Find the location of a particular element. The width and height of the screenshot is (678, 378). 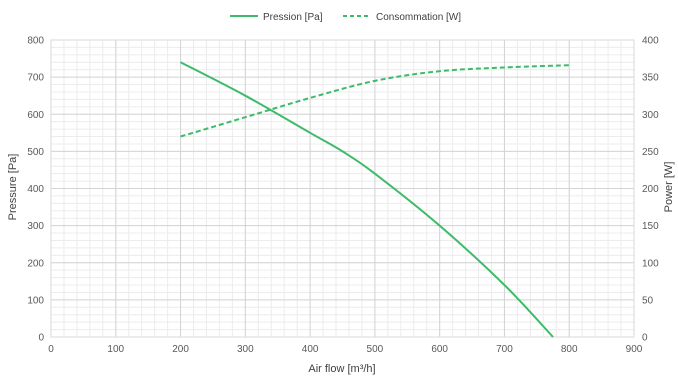

y-left-tick-label: 0 is located at coordinates (41, 338).